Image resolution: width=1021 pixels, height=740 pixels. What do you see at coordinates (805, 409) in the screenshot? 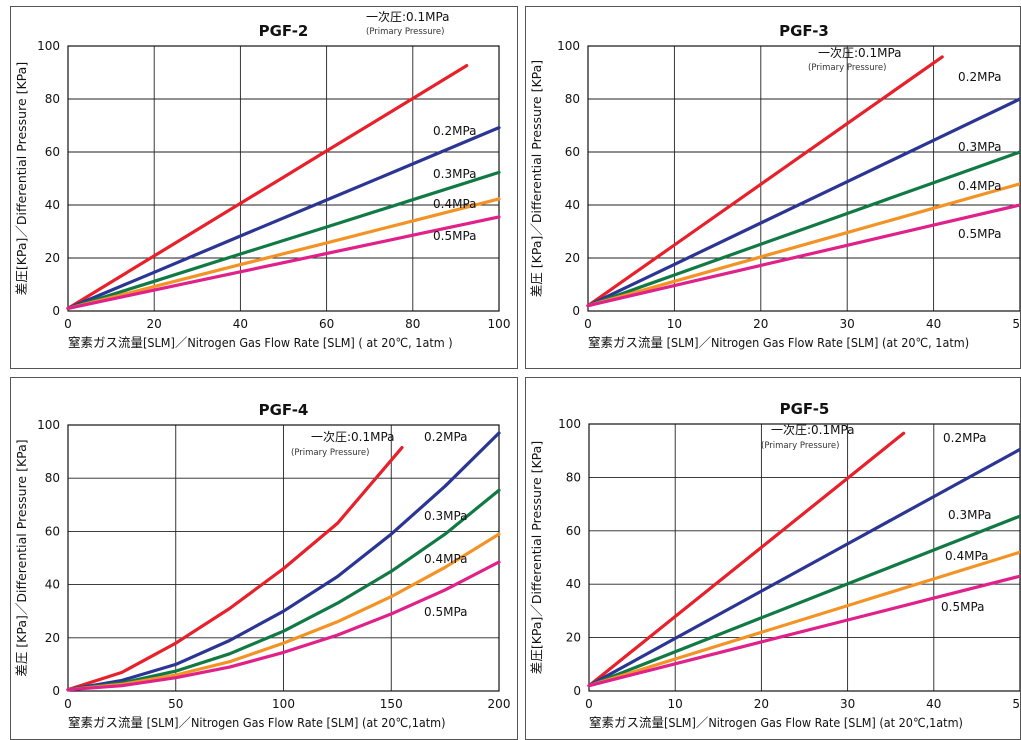
I see `chart-title: PGF-5` at bounding box center [805, 409].